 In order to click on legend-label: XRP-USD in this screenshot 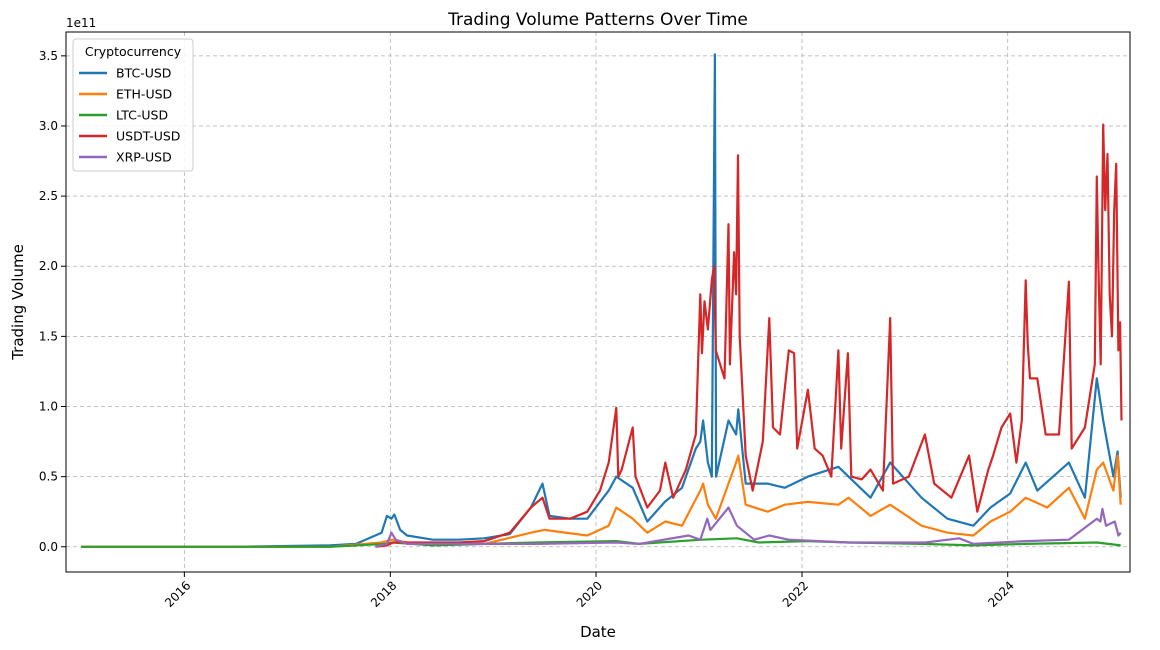, I will do `click(144, 157)`.